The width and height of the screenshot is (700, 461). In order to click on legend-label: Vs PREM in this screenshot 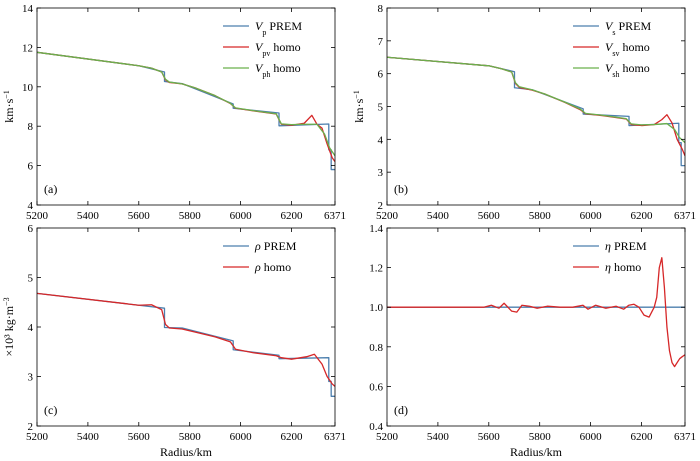, I will do `click(628, 28)`.